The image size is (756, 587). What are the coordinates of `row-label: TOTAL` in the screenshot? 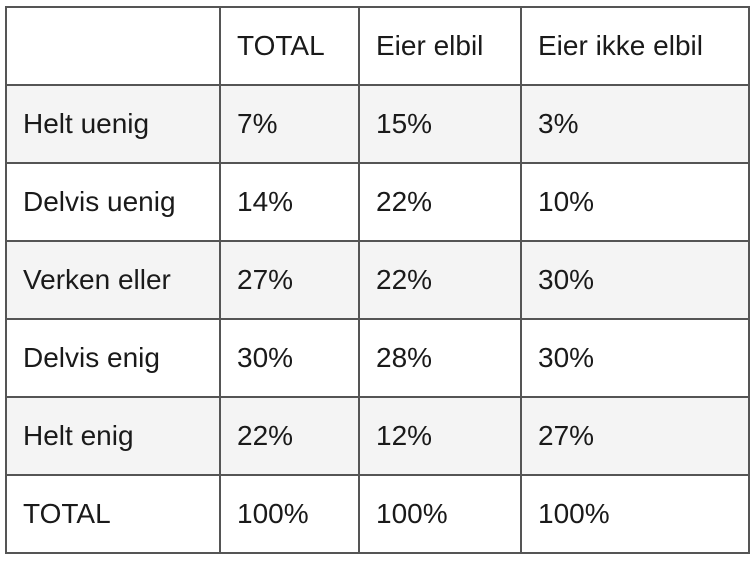 It's located at (113, 514).